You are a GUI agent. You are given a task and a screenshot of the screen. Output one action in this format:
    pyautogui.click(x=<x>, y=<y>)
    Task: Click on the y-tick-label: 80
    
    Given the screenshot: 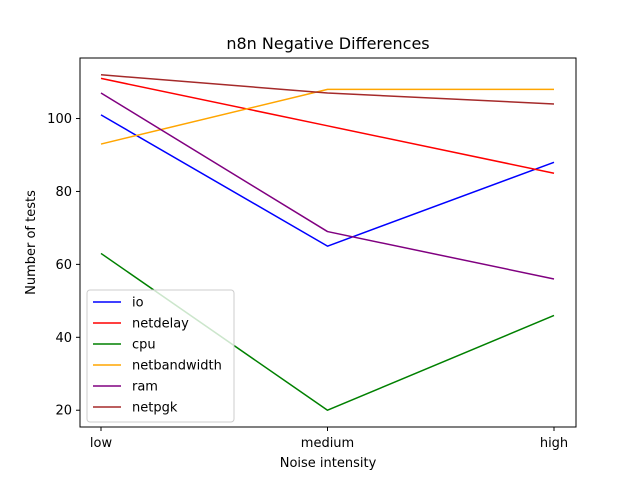 What is the action you would take?
    pyautogui.click(x=63, y=192)
    